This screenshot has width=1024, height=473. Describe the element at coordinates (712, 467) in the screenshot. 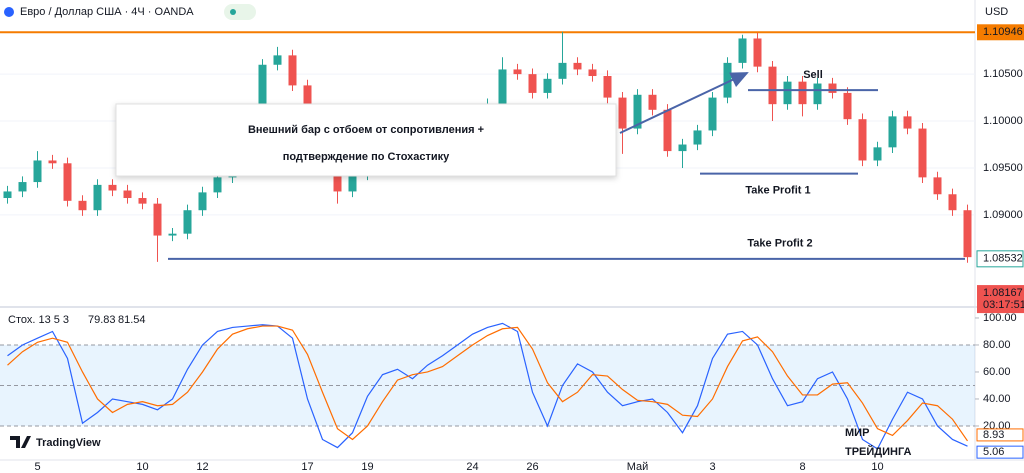

I see `x-tick-label: 3` at that location.